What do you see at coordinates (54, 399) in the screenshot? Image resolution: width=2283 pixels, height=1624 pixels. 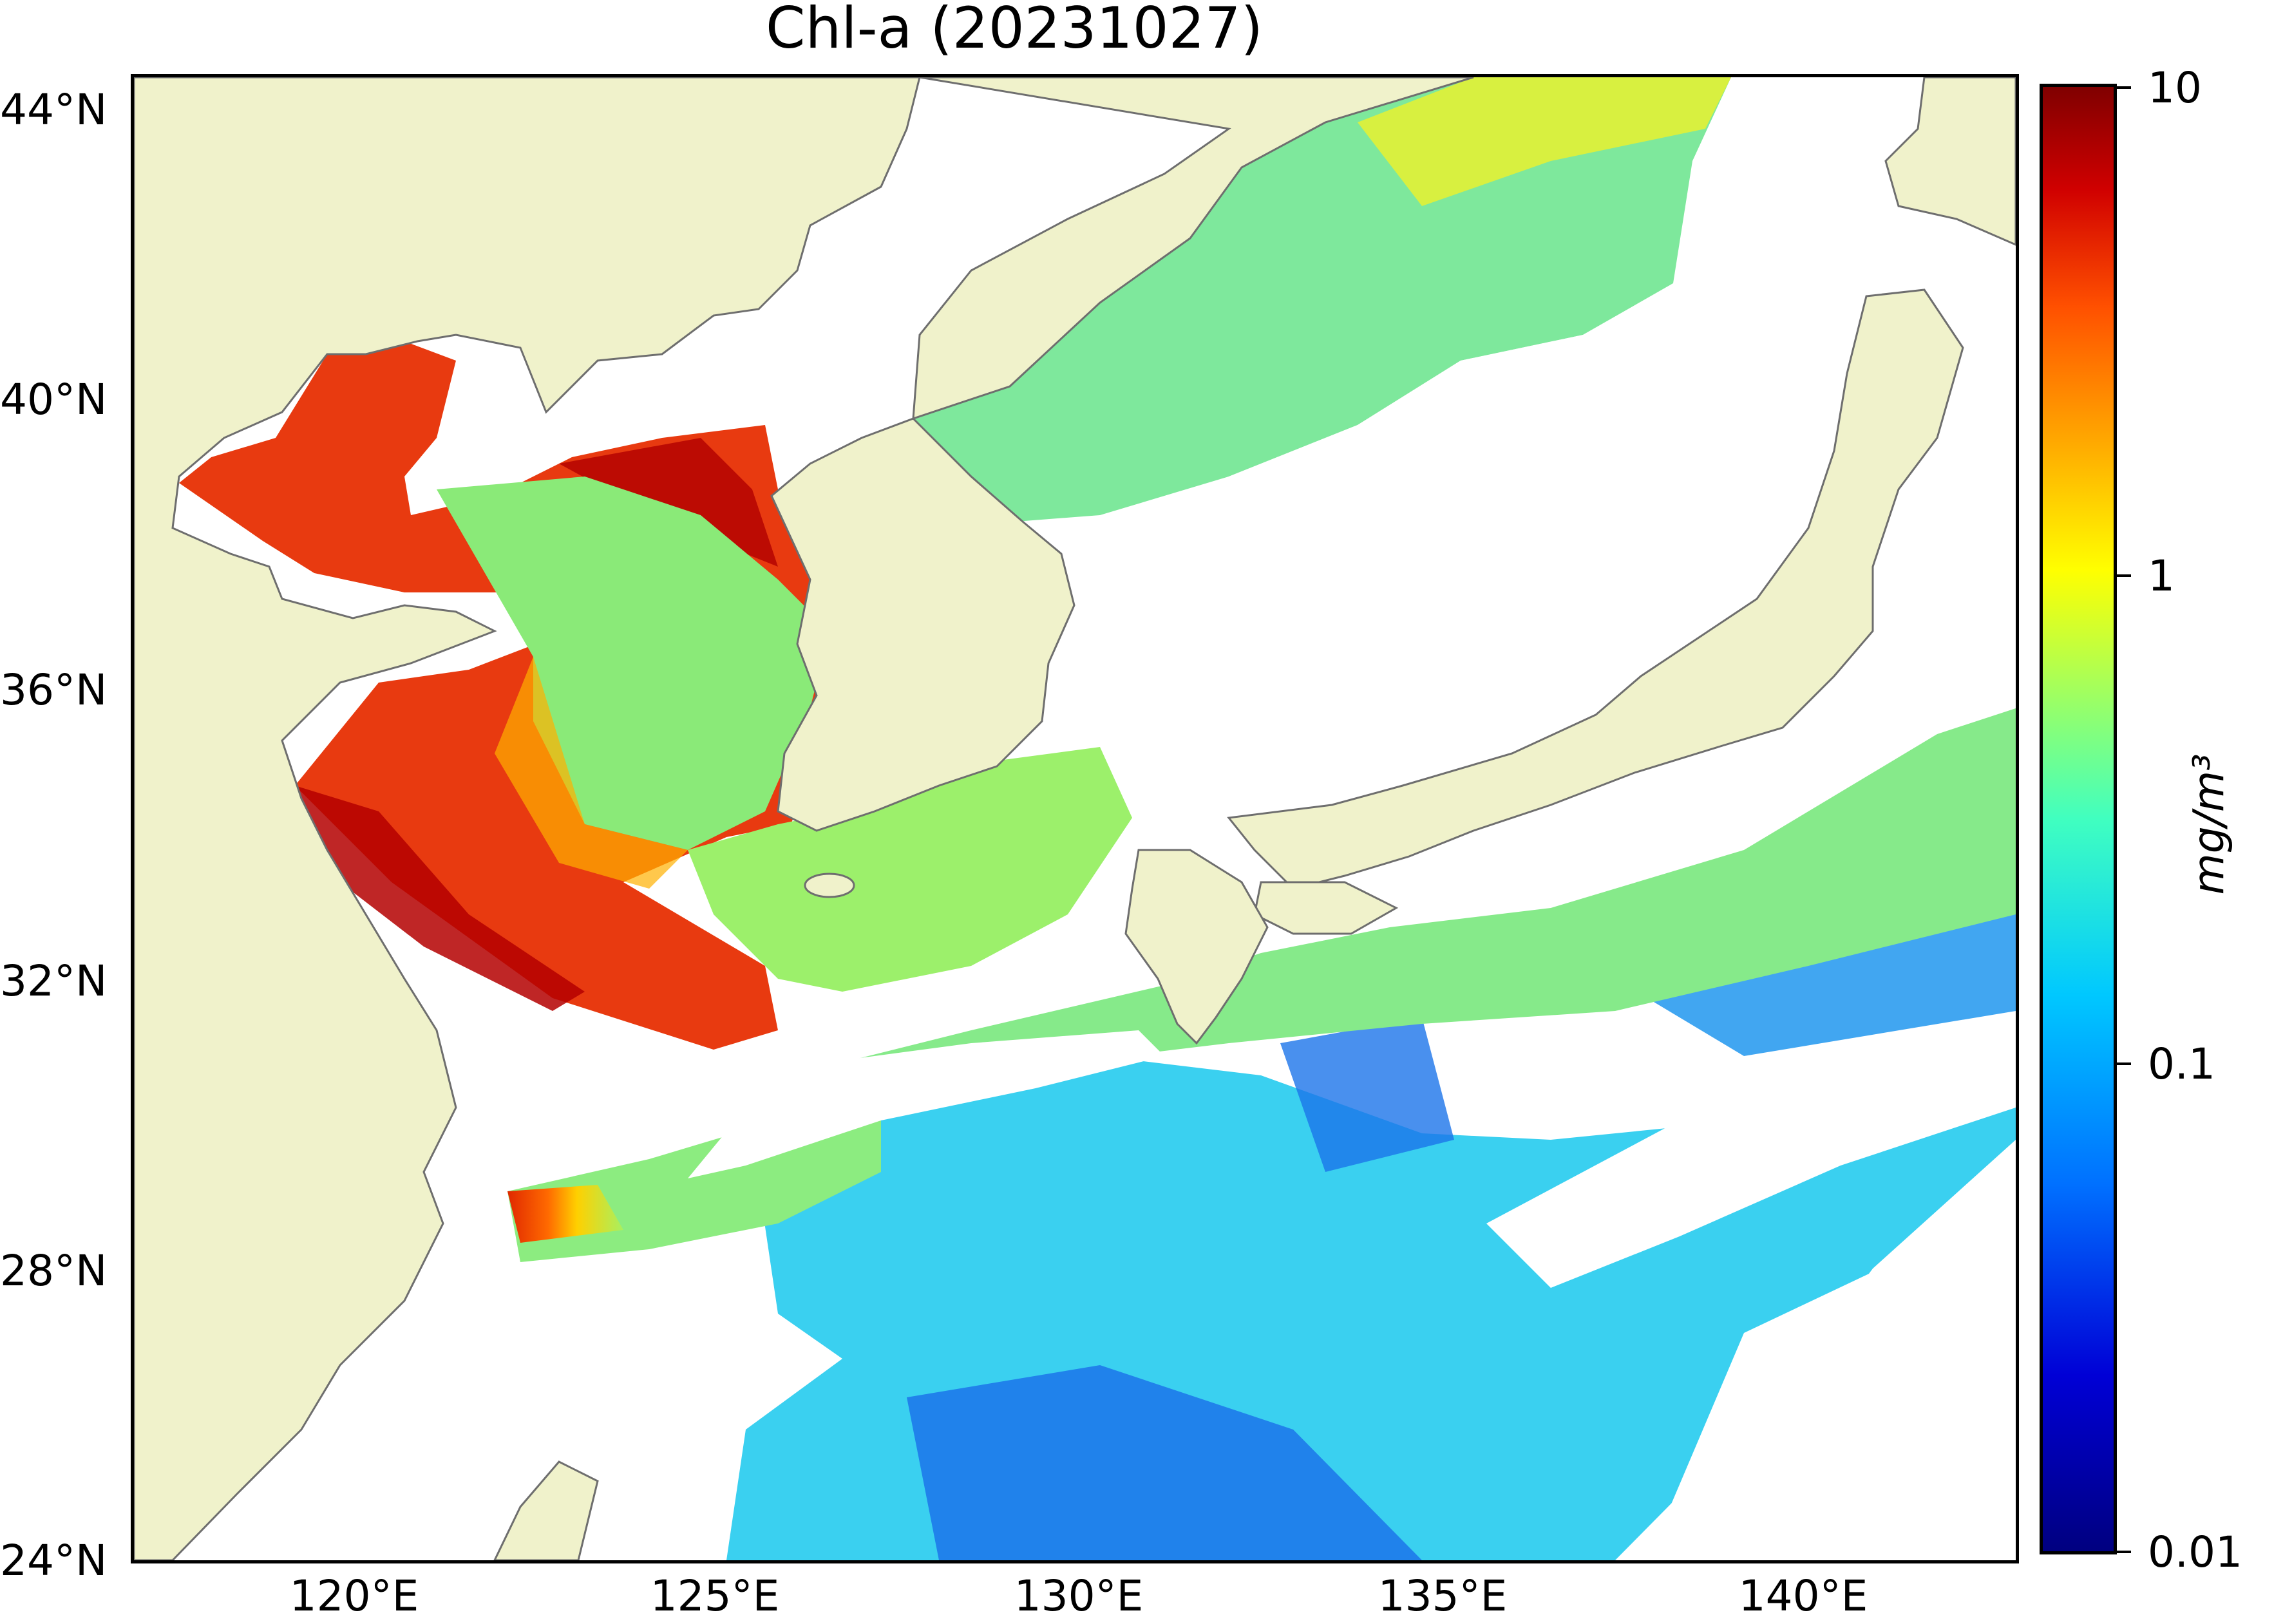 I see `latitude-label: 40°N` at bounding box center [54, 399].